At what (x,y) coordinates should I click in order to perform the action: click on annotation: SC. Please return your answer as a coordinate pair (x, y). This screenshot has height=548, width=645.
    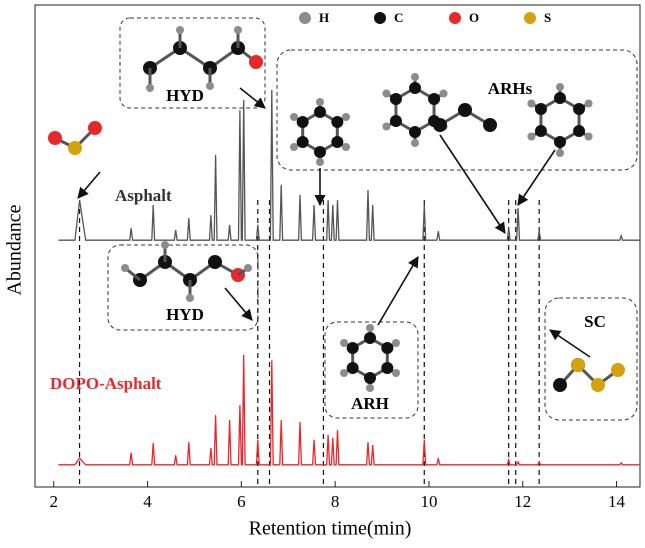
    Looking at the image, I should click on (595, 321).